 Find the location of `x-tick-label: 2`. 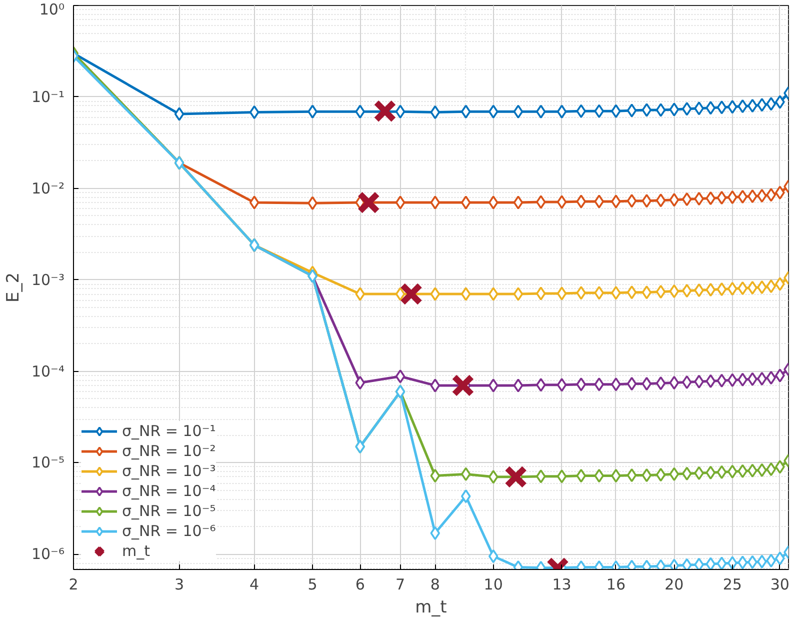

x-tick-label: 2 is located at coordinates (73, 585).